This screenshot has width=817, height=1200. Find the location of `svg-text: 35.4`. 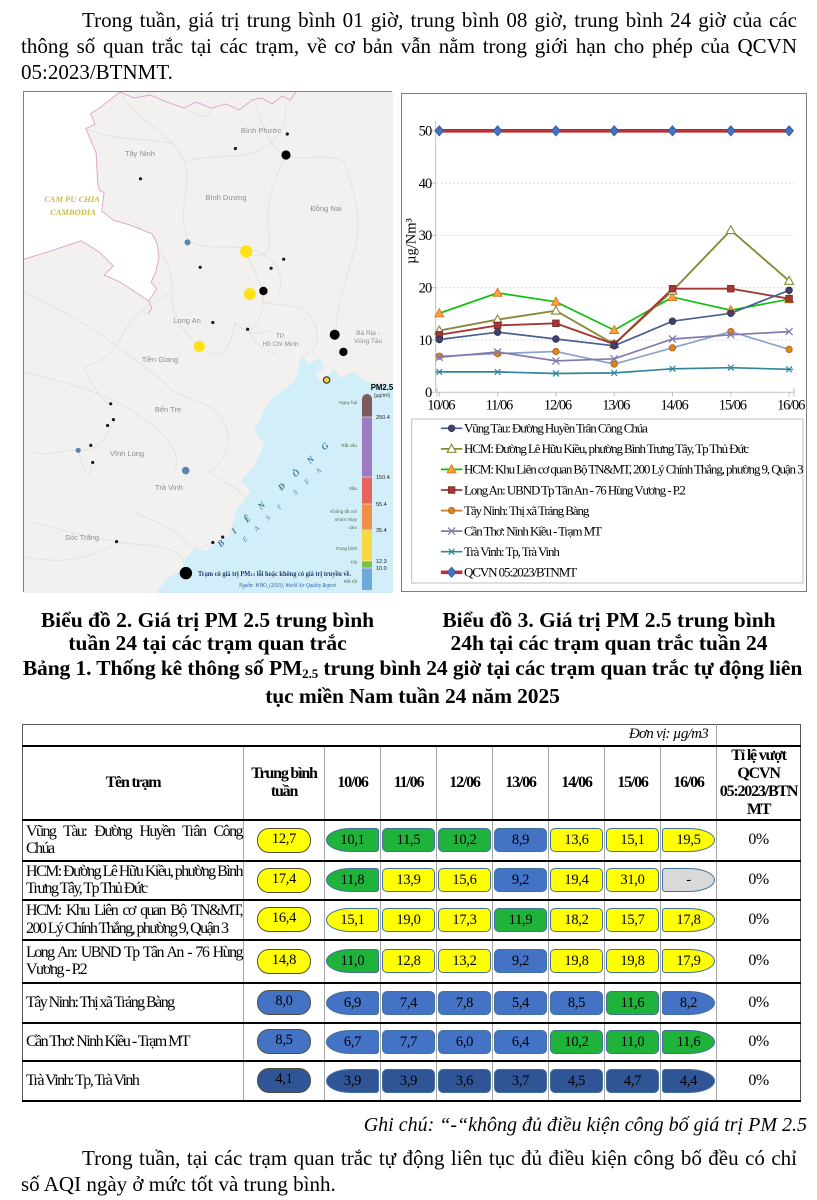

svg-text: 35.4 is located at coordinates (381, 531).